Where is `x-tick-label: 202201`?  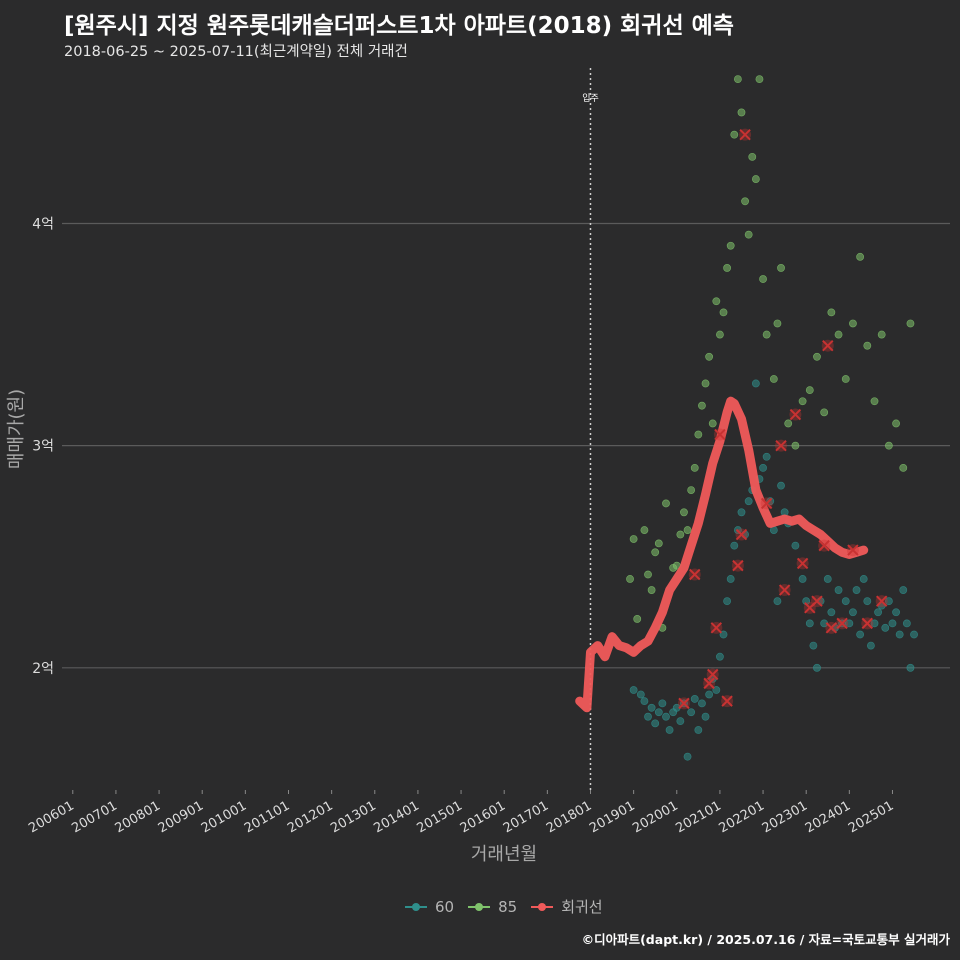 x-tick-label: 202201 is located at coordinates (742, 817).